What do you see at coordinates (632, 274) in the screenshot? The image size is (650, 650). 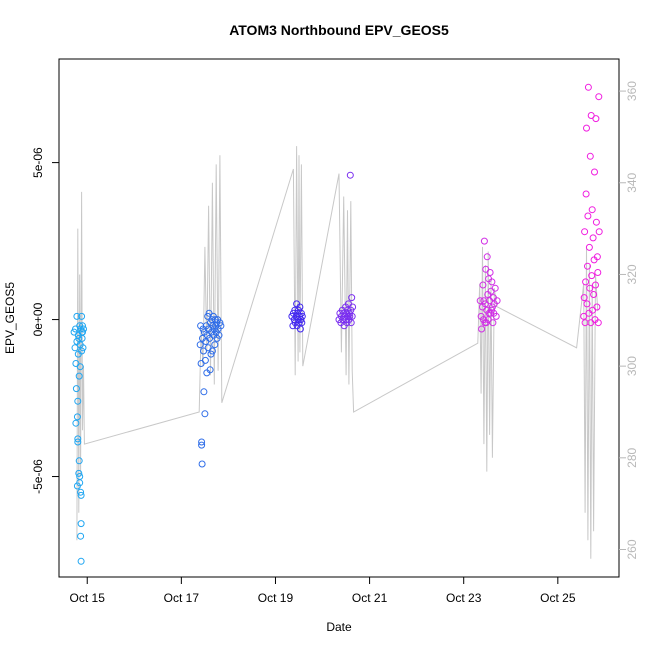 I see `y2-tick-label: 320` at bounding box center [632, 274].